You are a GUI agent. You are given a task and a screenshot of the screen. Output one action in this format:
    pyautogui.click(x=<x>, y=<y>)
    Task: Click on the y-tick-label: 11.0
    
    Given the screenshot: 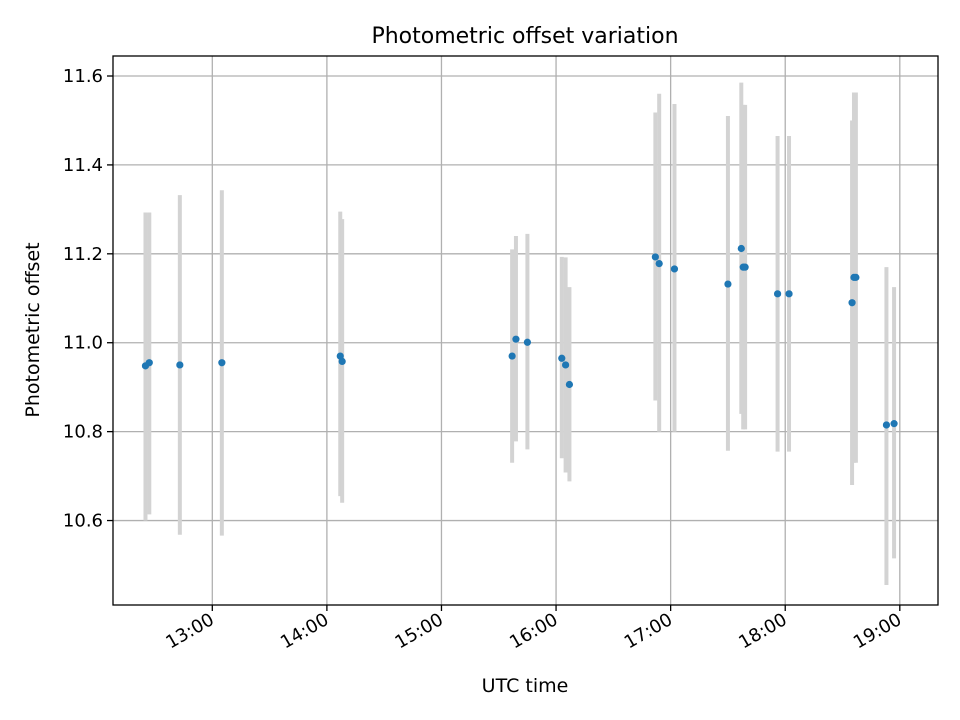 What is the action you would take?
    pyautogui.click(x=83, y=343)
    